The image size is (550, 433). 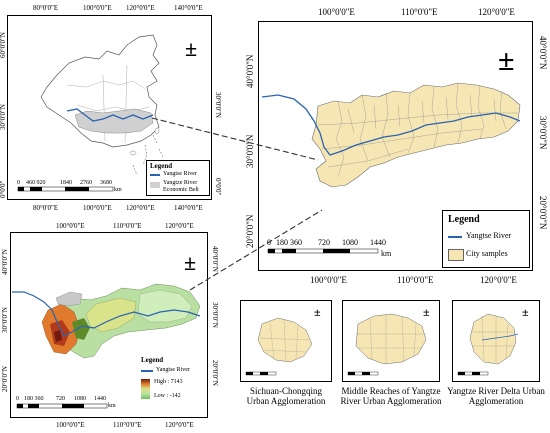 What do you see at coordinates (17, 399) in the screenshot?
I see `dem-scale-label-0: 0` at bounding box center [17, 399].